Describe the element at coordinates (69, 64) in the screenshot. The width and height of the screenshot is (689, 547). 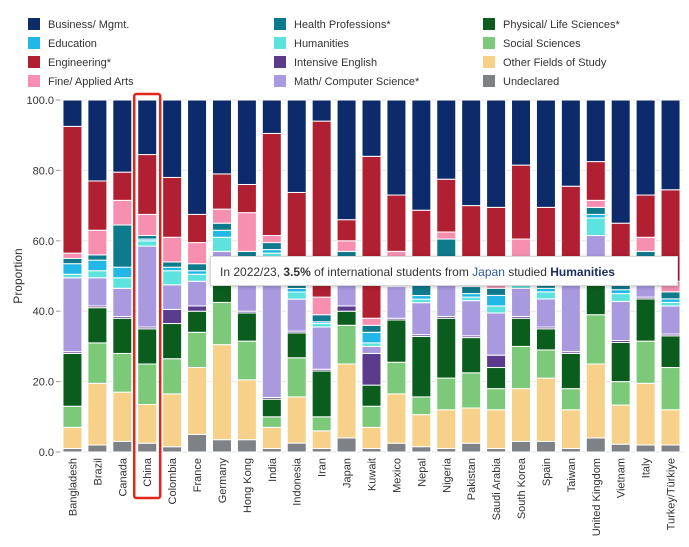
I see `legend-item: Engineering*` at that location.